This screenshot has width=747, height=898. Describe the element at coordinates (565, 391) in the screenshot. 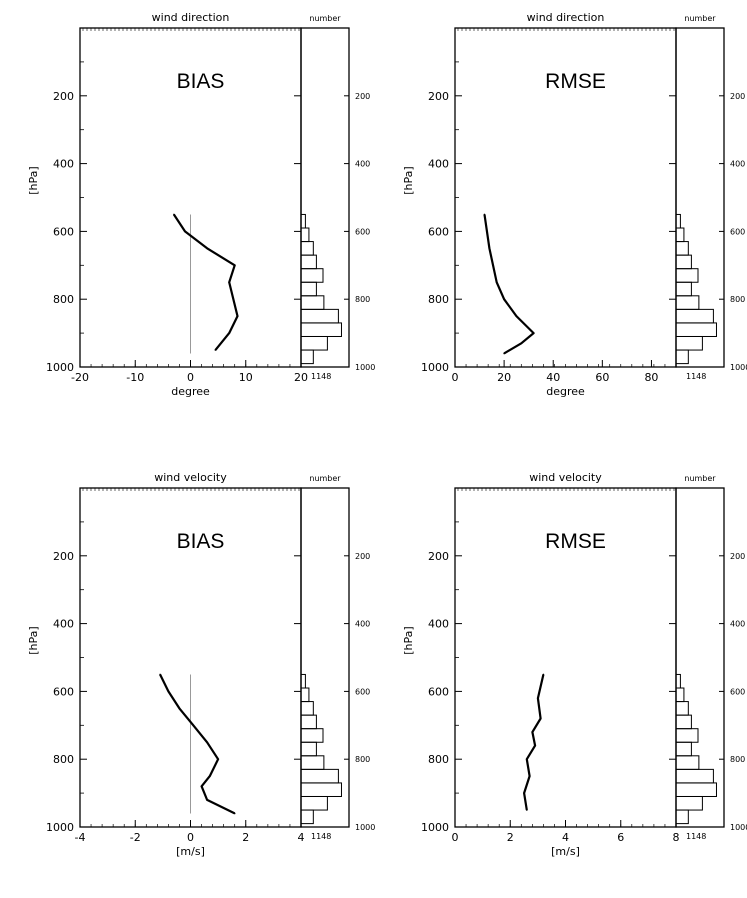

I see `x-axis-label: degree` at that location.